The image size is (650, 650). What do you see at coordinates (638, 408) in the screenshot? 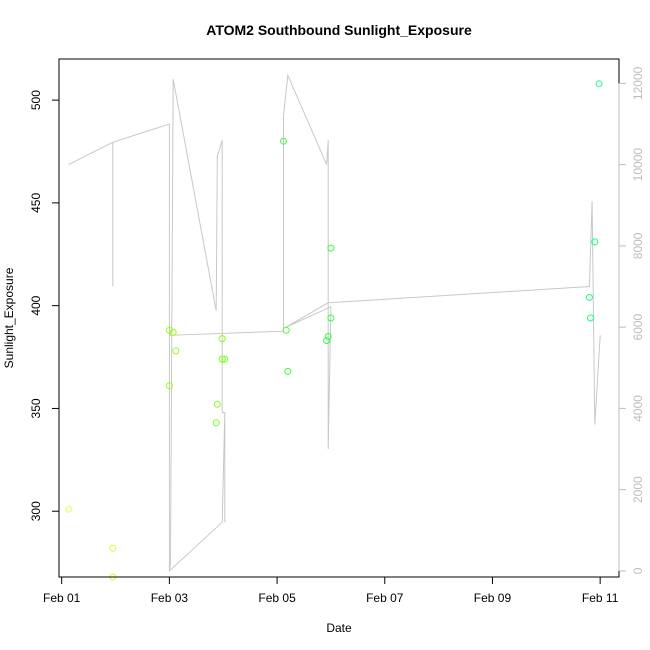
I see `y2-tick-label: 4000` at bounding box center [638, 408].